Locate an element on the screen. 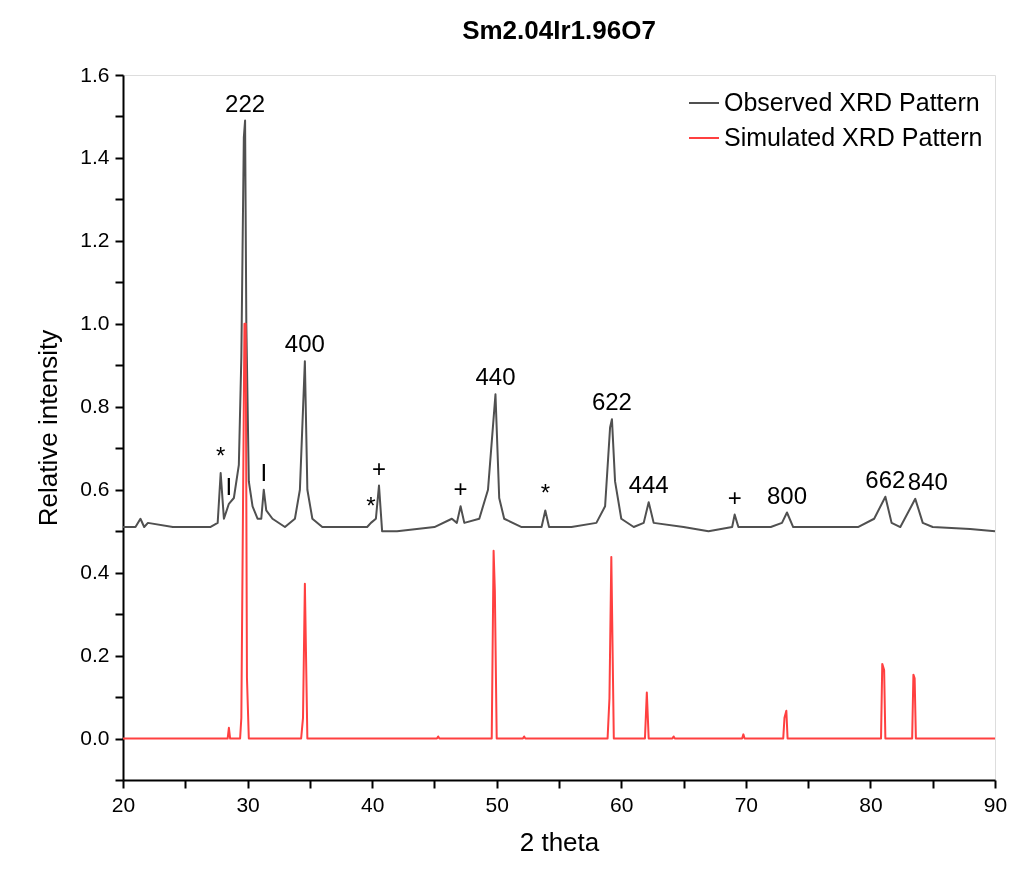 The height and width of the screenshot is (874, 1014). y-tick-label: 1.4 is located at coordinates (95, 157).